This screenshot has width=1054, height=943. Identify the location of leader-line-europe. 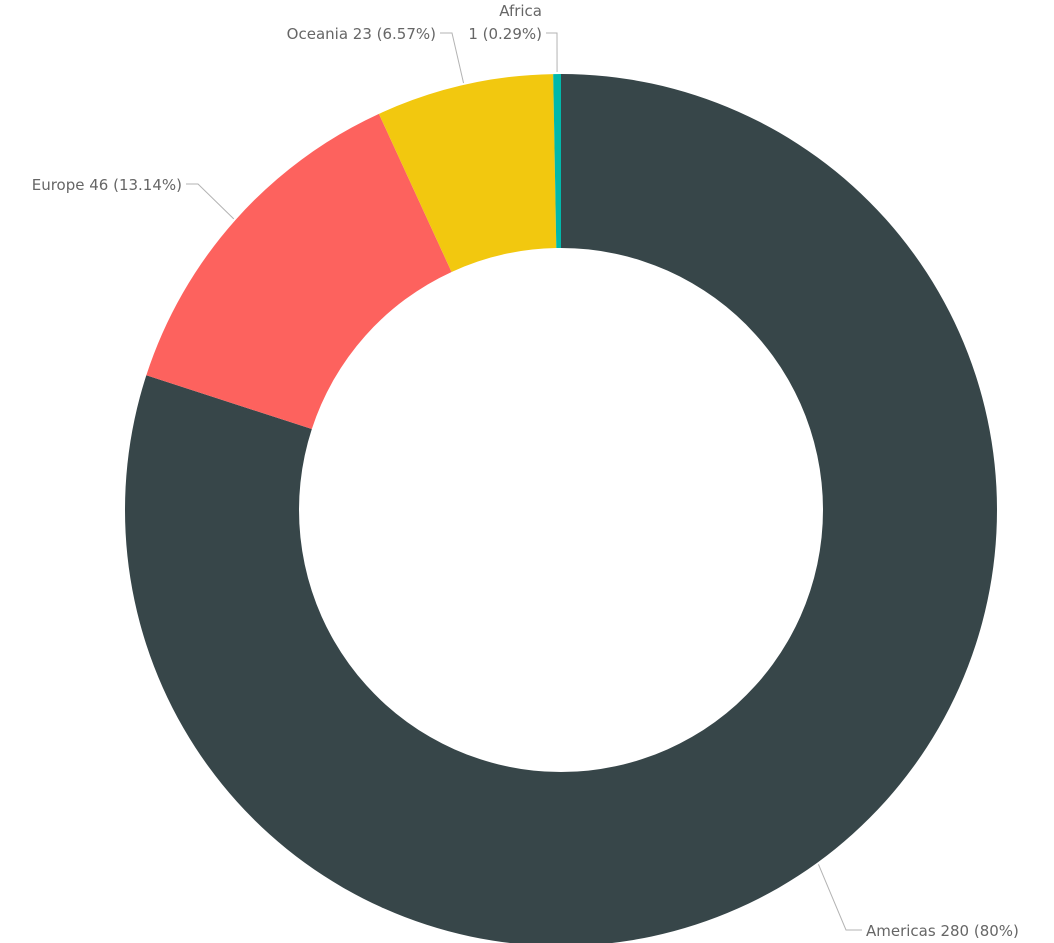
(210, 201).